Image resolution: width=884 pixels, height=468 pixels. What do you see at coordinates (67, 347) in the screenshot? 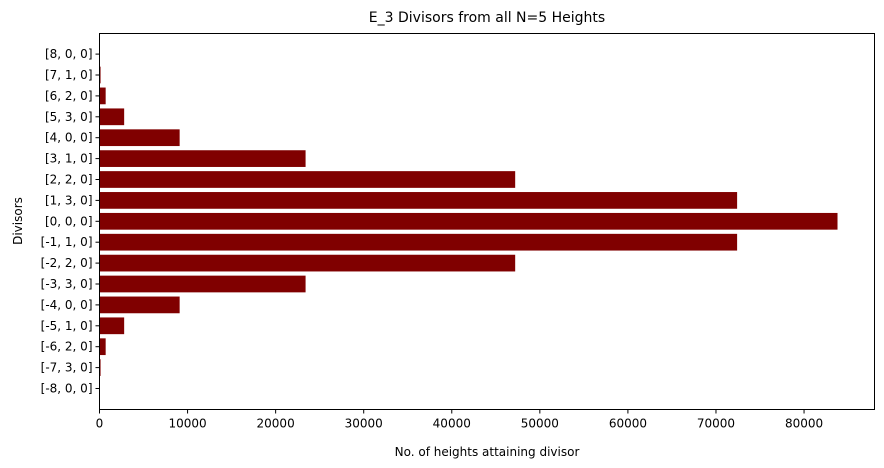
I see `y-tick-label: [-6, 2, 0]` at bounding box center [67, 347].